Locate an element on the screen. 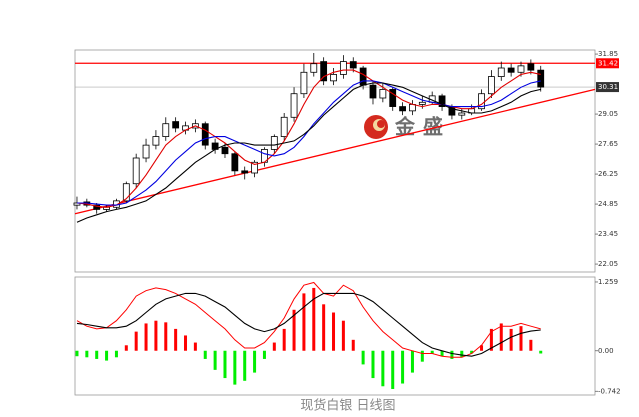 This screenshot has height=417, width=639. y-tick-label: 23.45 is located at coordinates (608, 234).